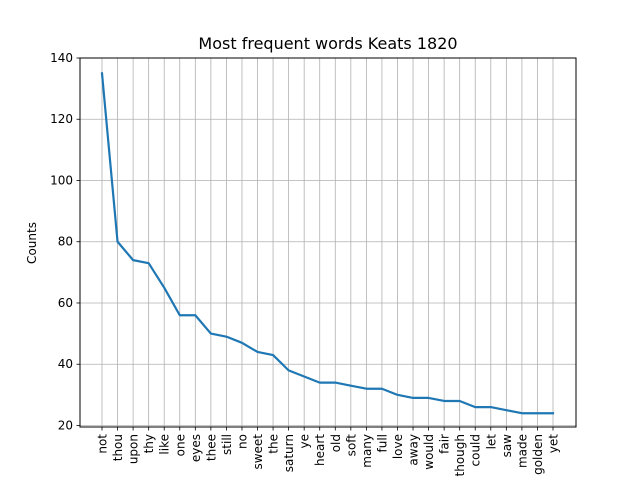 The height and width of the screenshot is (480, 640). Describe the element at coordinates (118, 447) in the screenshot. I see `x-tick-label: thou` at that location.